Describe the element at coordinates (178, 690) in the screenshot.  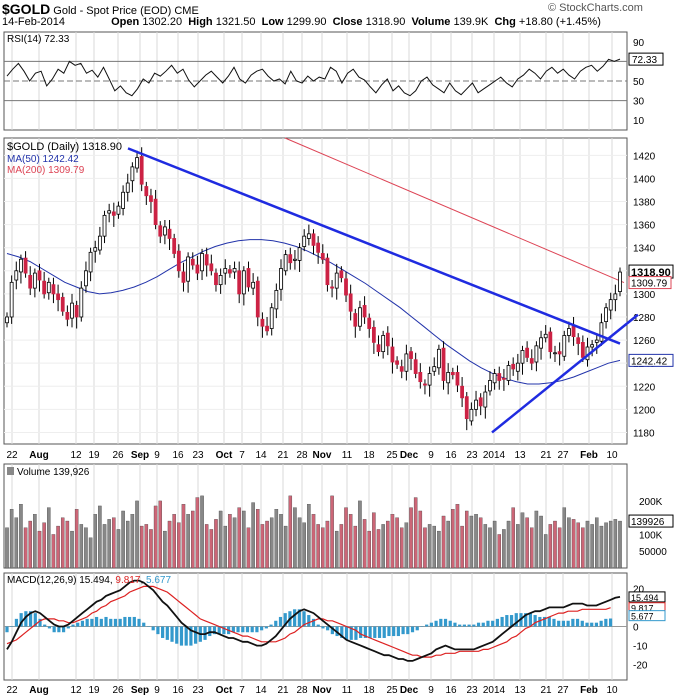
I see `x-tick-label-bottom: 16` at that location.